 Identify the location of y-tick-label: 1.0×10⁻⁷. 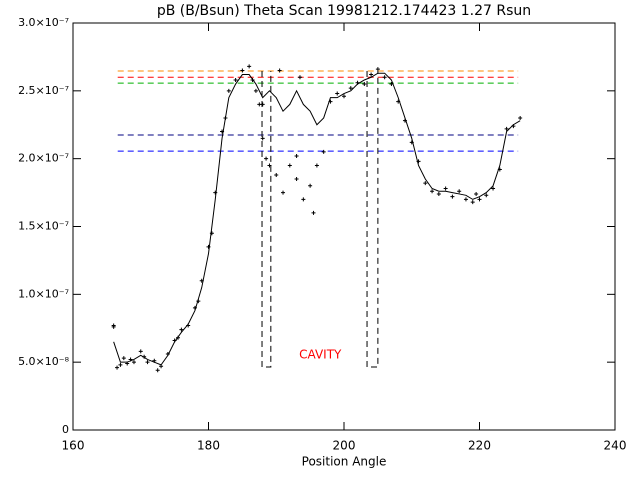
(43, 293).